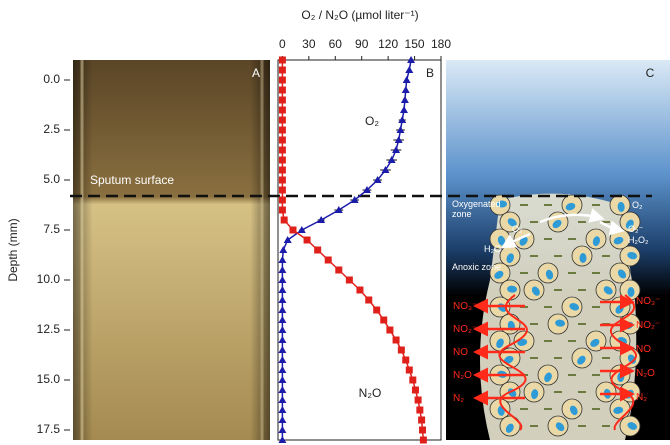 The image size is (670, 445). I want to click on zone-label: Oxygenated zone, so click(476, 209).